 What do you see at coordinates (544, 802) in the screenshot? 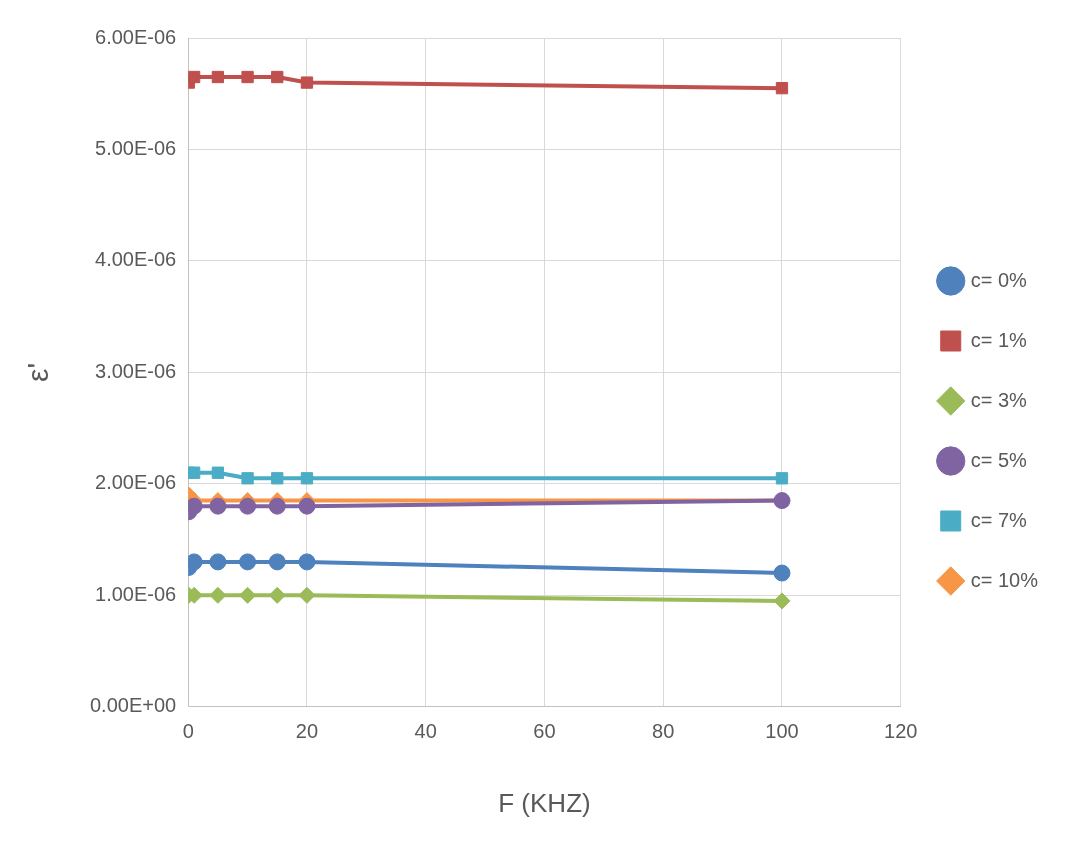
I see `x-axis-title: F (KHZ)` at bounding box center [544, 802].